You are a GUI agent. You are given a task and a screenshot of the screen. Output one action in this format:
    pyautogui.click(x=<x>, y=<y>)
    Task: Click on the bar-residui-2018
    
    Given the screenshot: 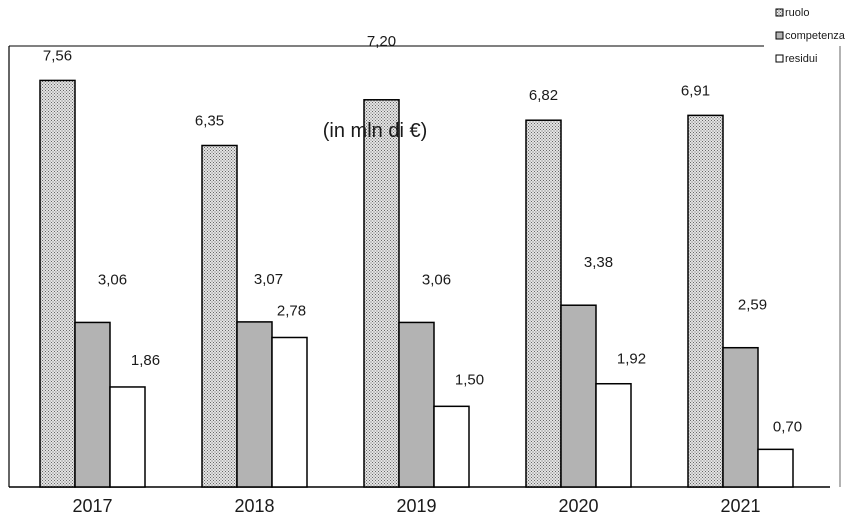 What is the action you would take?
    pyautogui.click(x=289, y=412)
    